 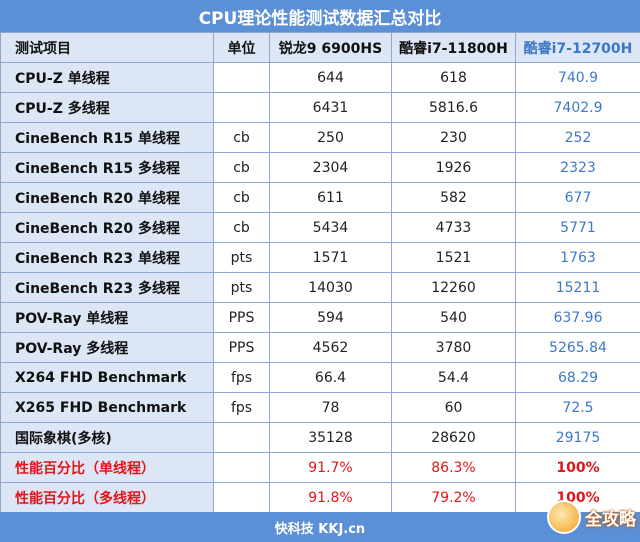 I want to click on row-value-cpu-2: 54.4, so click(x=453, y=377).